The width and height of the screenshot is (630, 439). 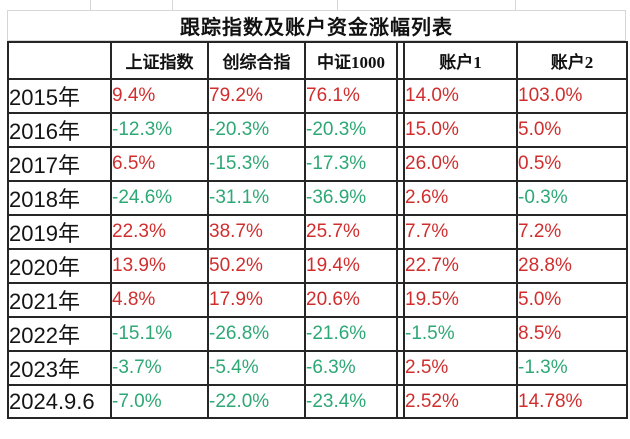 I want to click on year-cell: 2024.9.6, so click(x=59, y=401).